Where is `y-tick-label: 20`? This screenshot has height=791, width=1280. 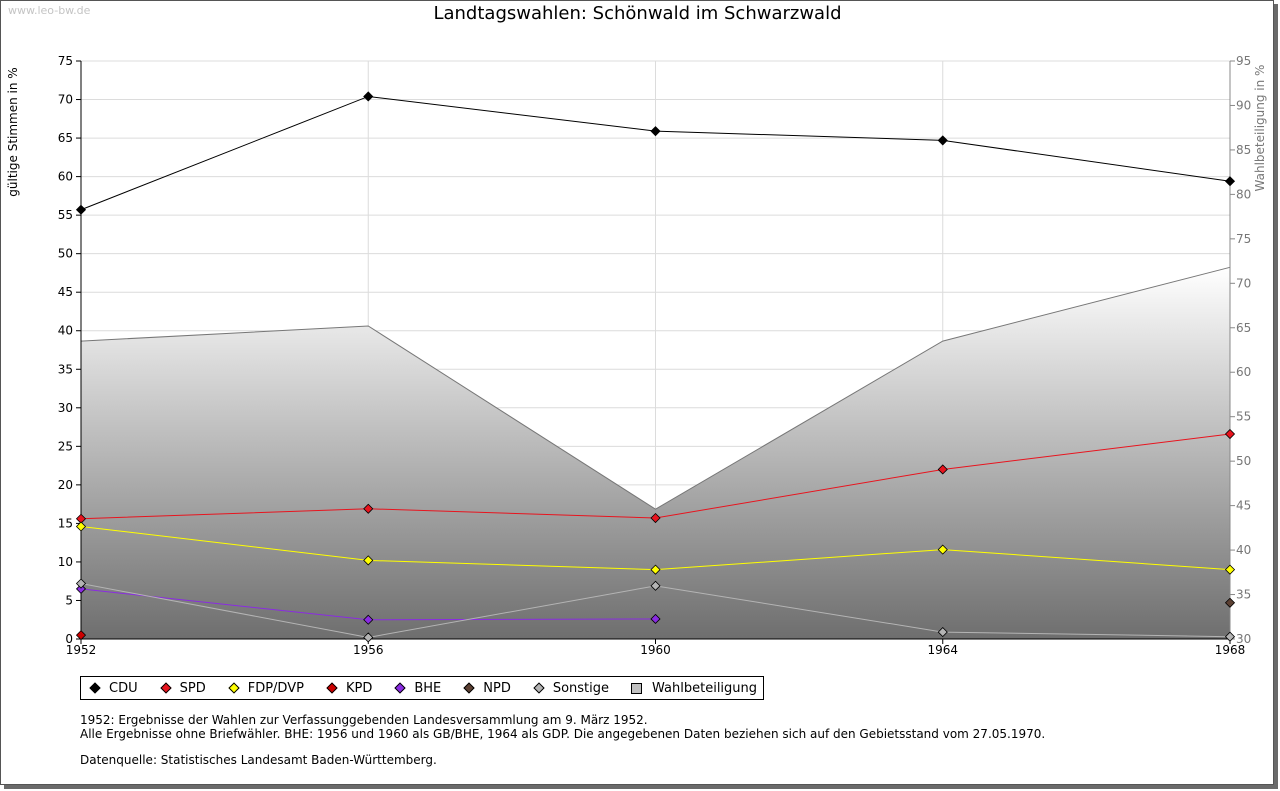
y-tick-label: 20 is located at coordinates (65, 485).